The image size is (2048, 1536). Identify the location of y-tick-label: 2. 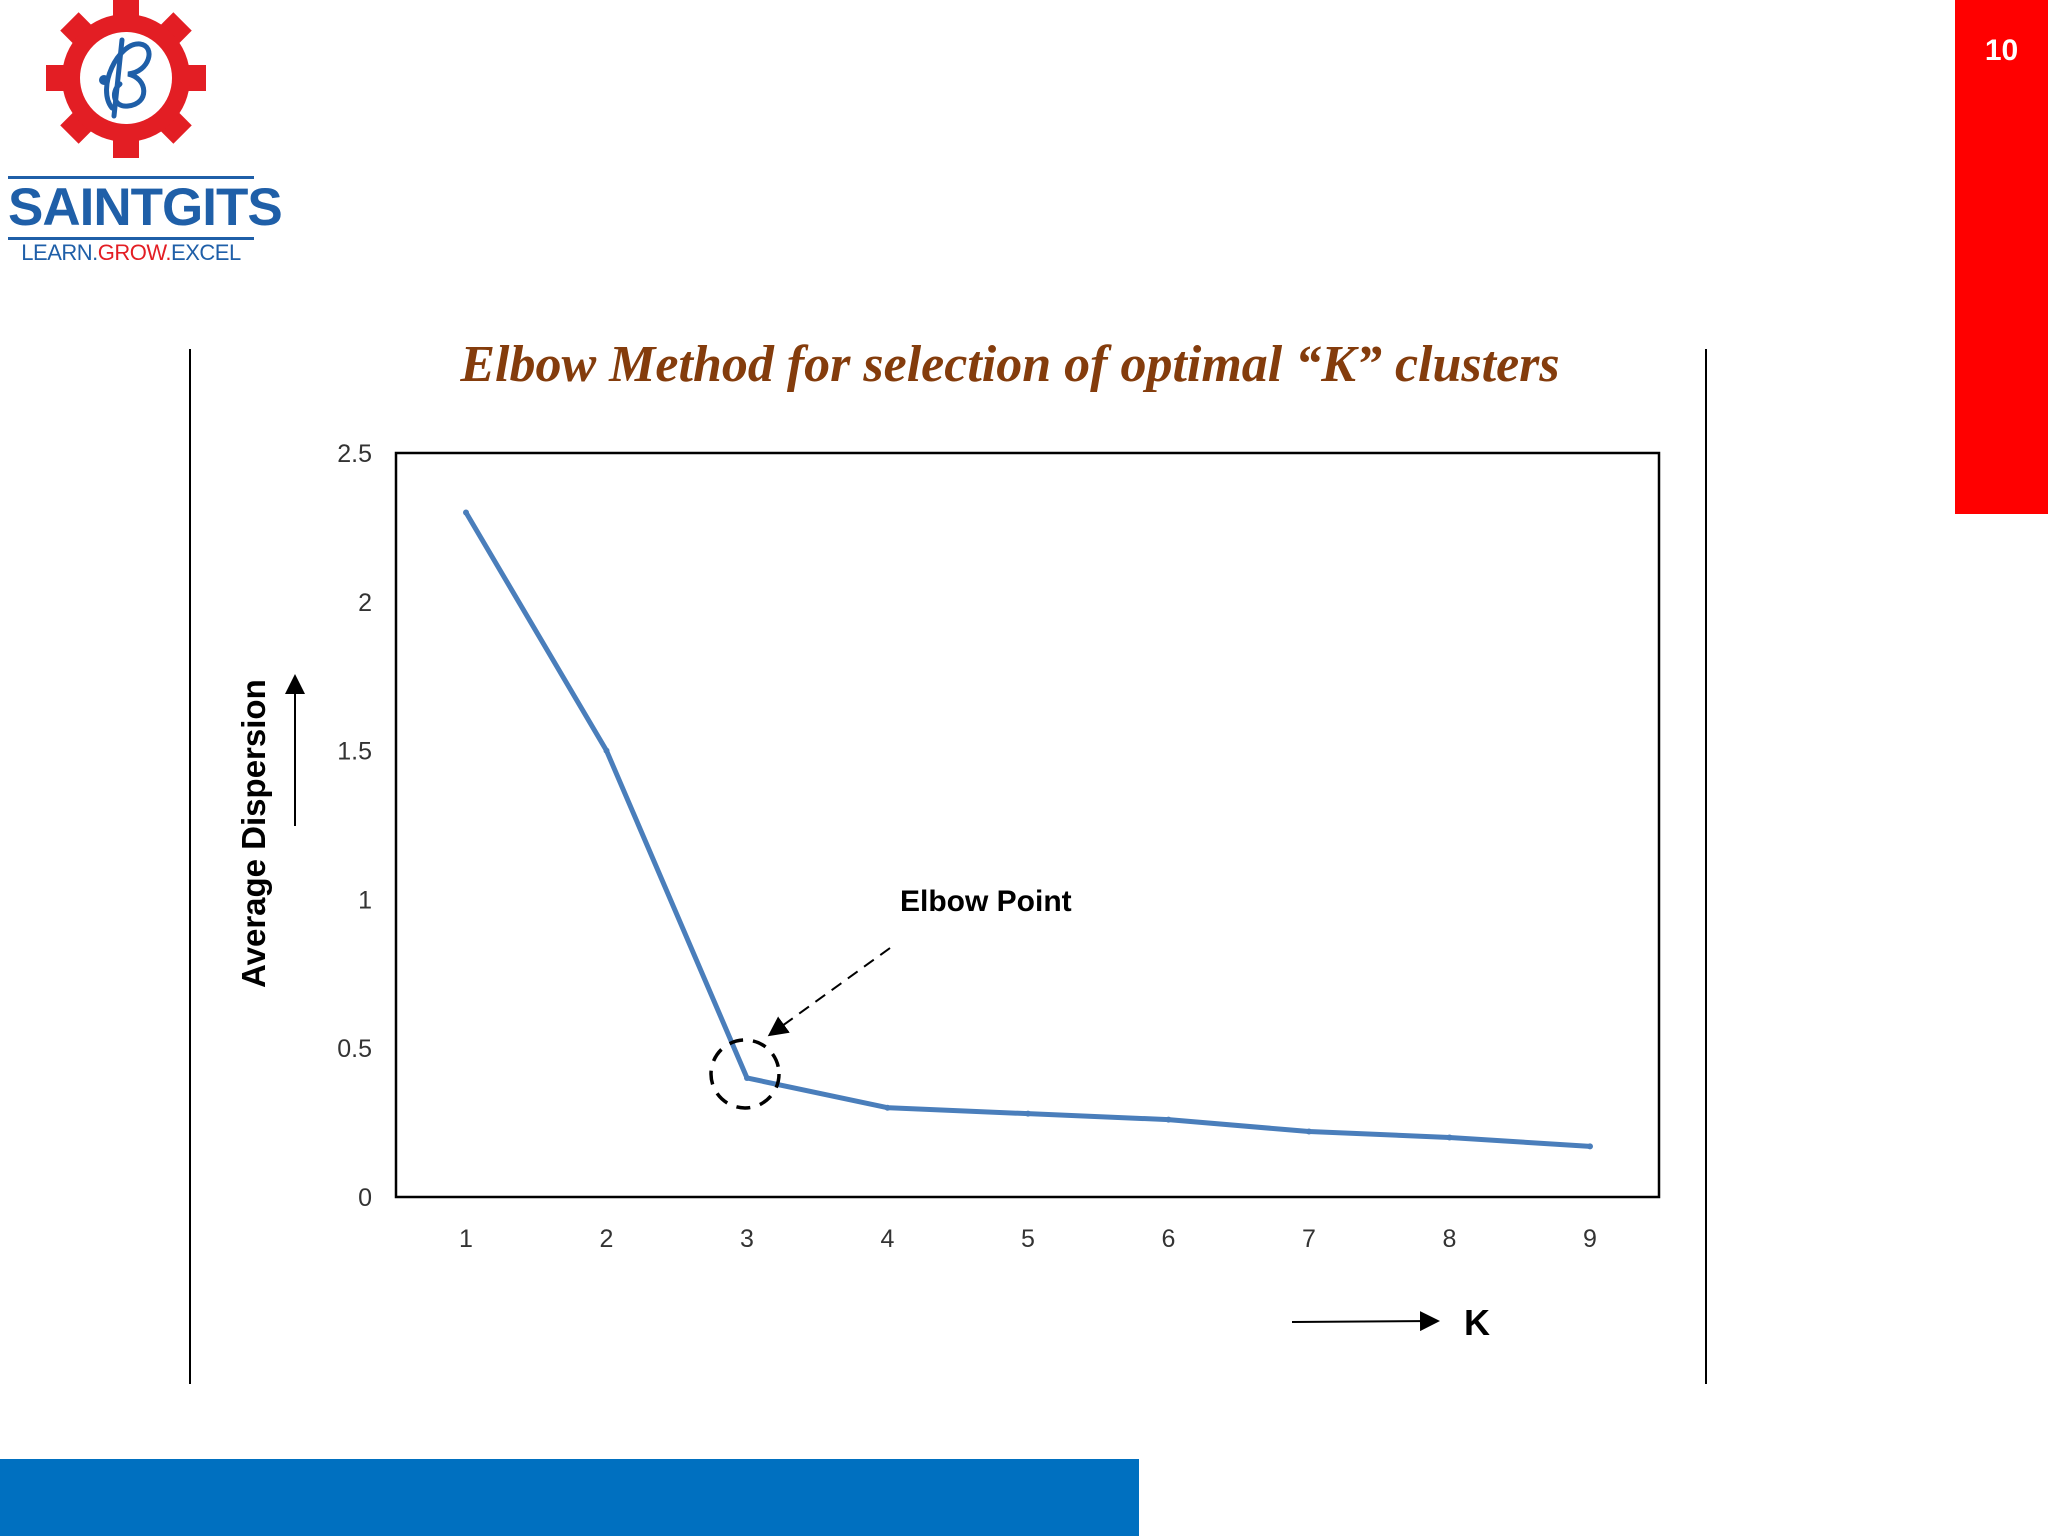
(365, 603).